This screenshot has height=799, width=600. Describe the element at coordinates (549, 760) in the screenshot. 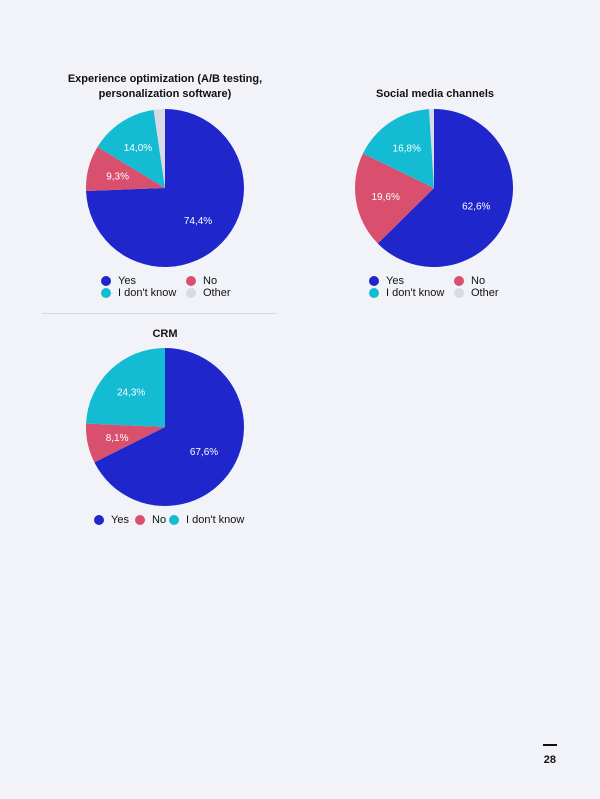

I see `page-number: 28` at that location.